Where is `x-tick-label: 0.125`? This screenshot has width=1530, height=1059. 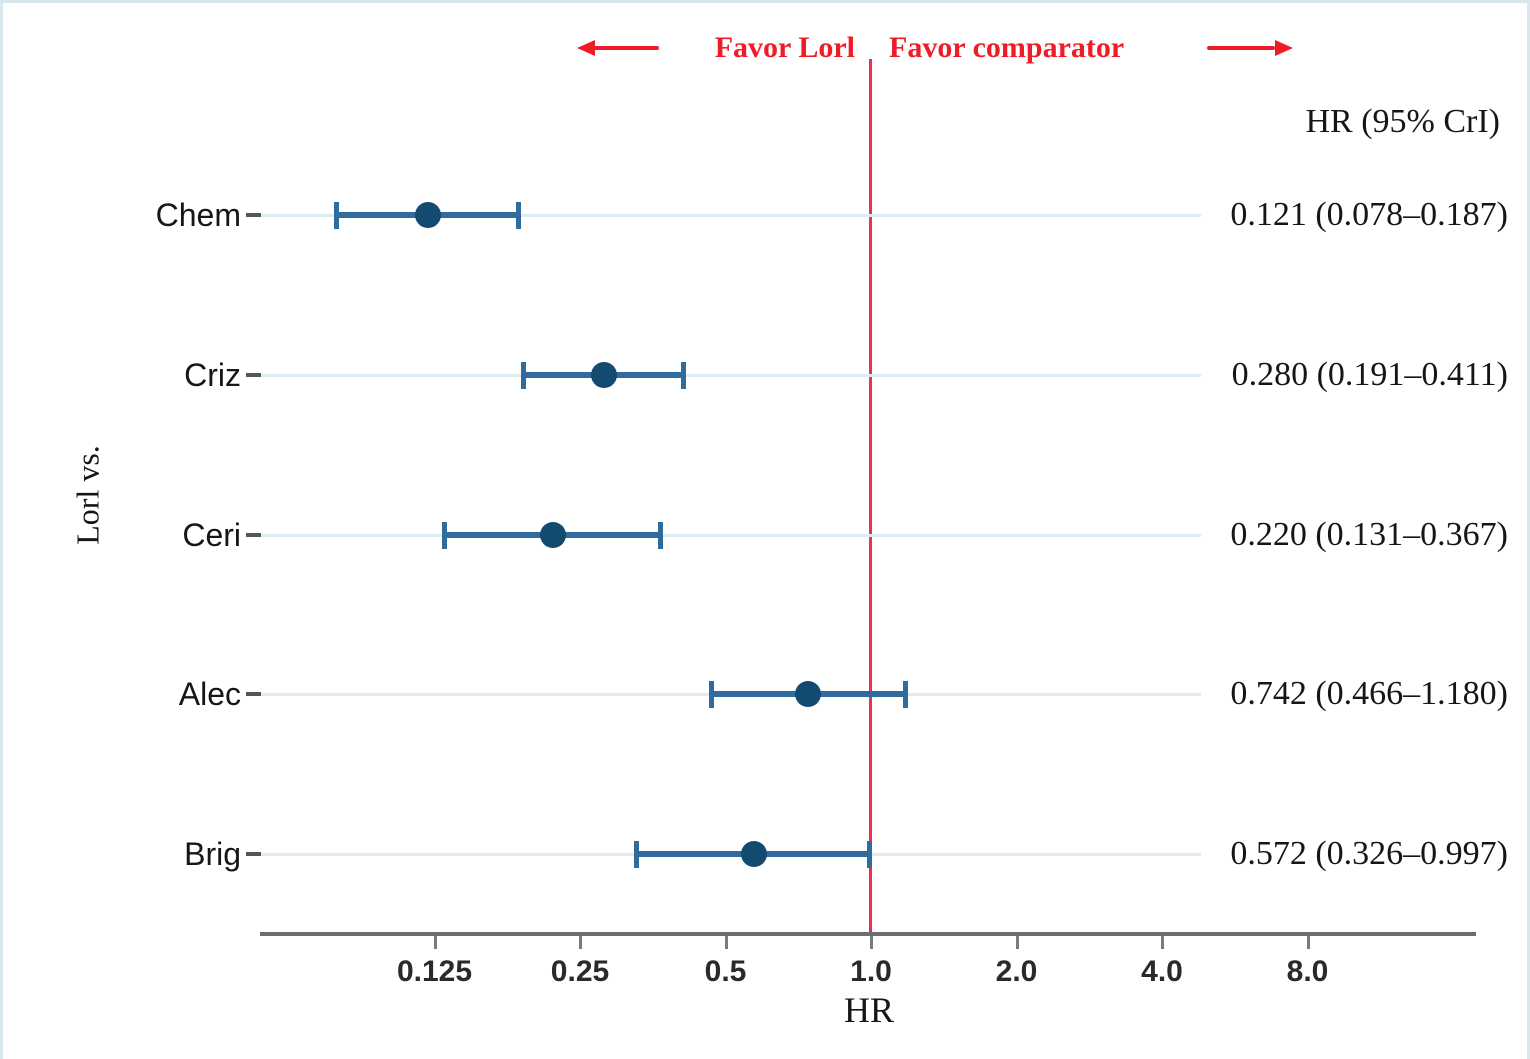 x-tick-label: 0.125 is located at coordinates (434, 971).